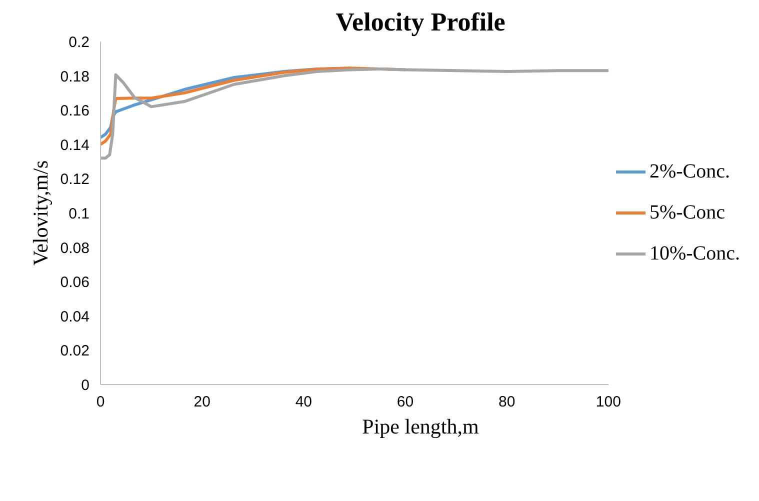  What do you see at coordinates (421, 22) in the screenshot?
I see `chart-title: Velocity Profile` at bounding box center [421, 22].